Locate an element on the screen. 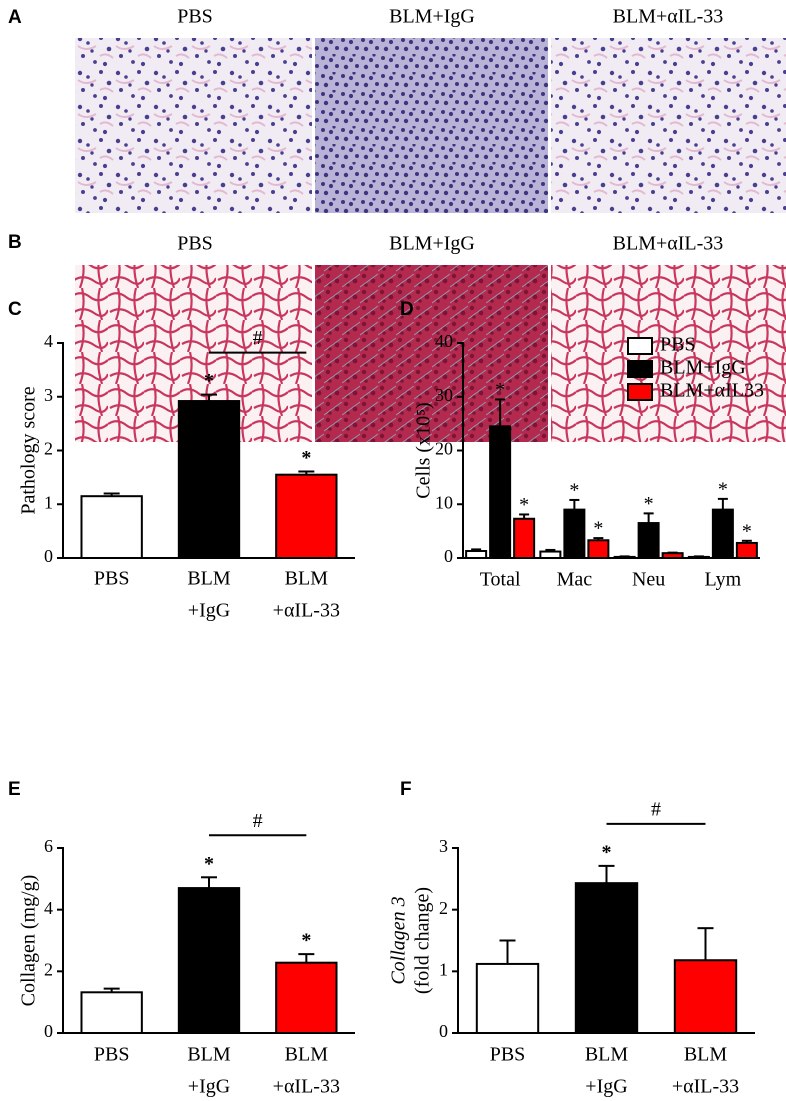 The height and width of the screenshot is (1101, 786). y-axis-label: Cells (x10⁵) is located at coordinates (424, 450).